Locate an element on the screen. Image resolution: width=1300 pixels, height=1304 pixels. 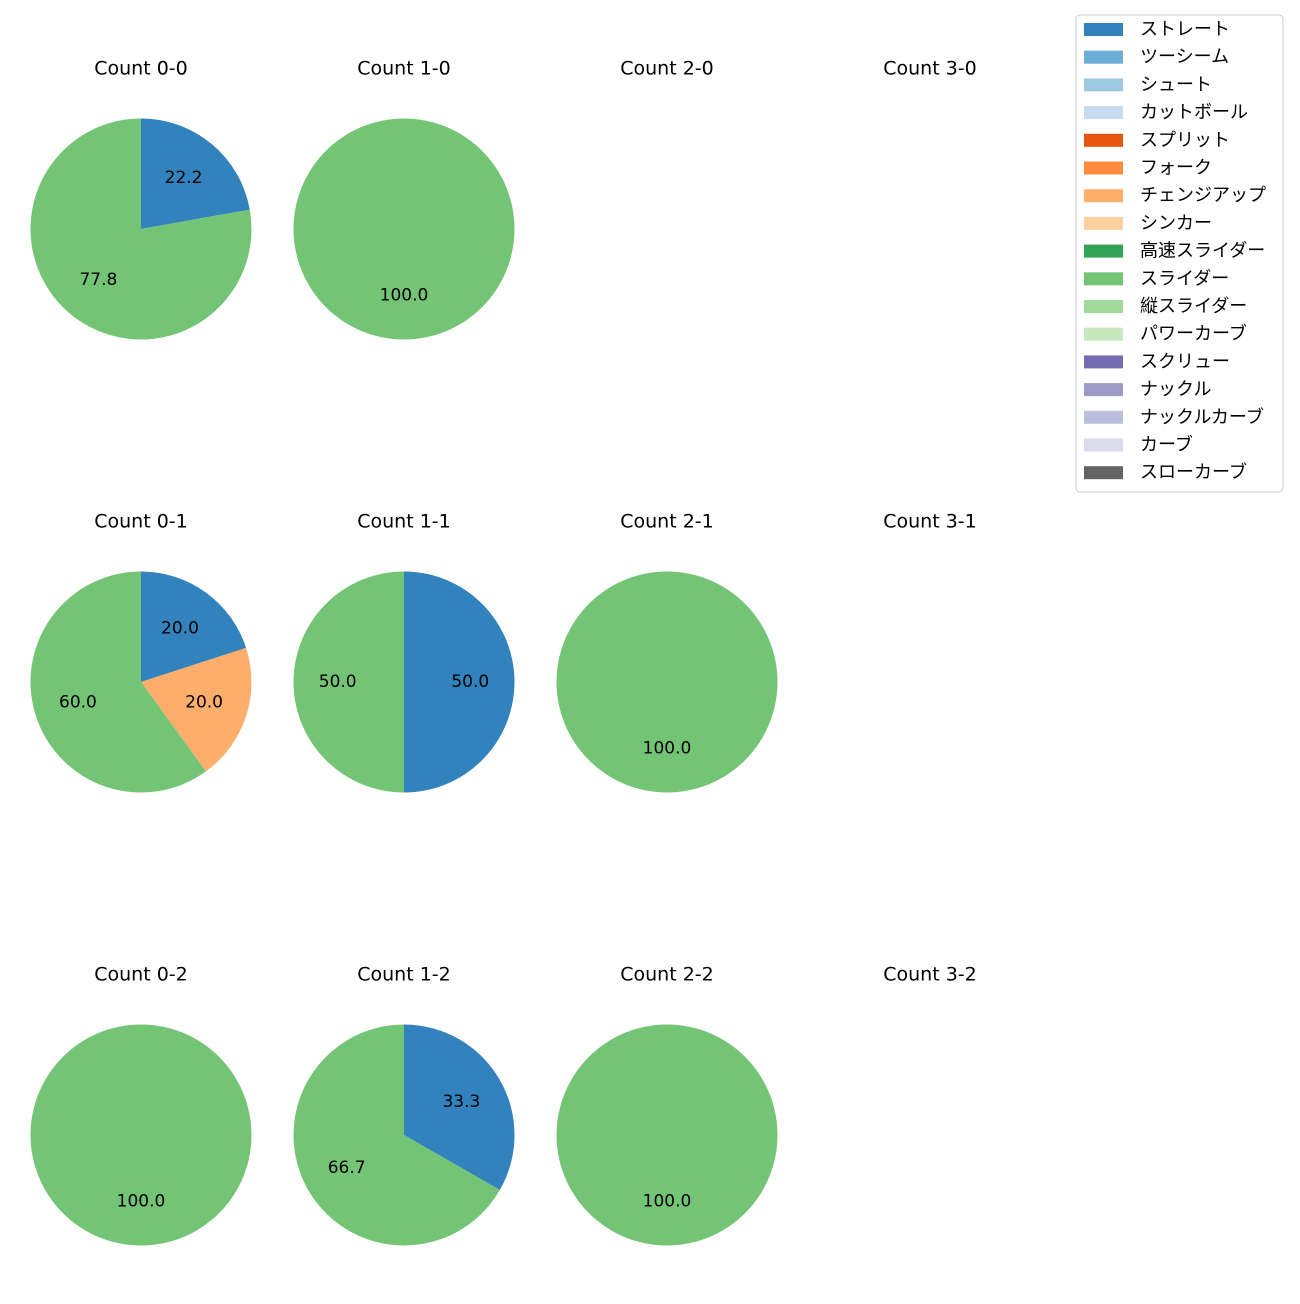
legend-label: パワーカーブ is located at coordinates (1193, 334).